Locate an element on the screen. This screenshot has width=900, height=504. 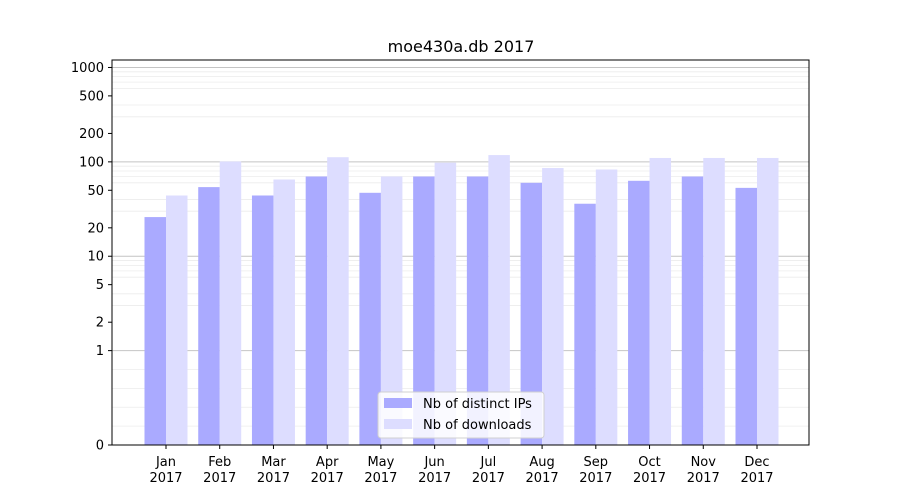
legend-box is located at coordinates (461, 415).